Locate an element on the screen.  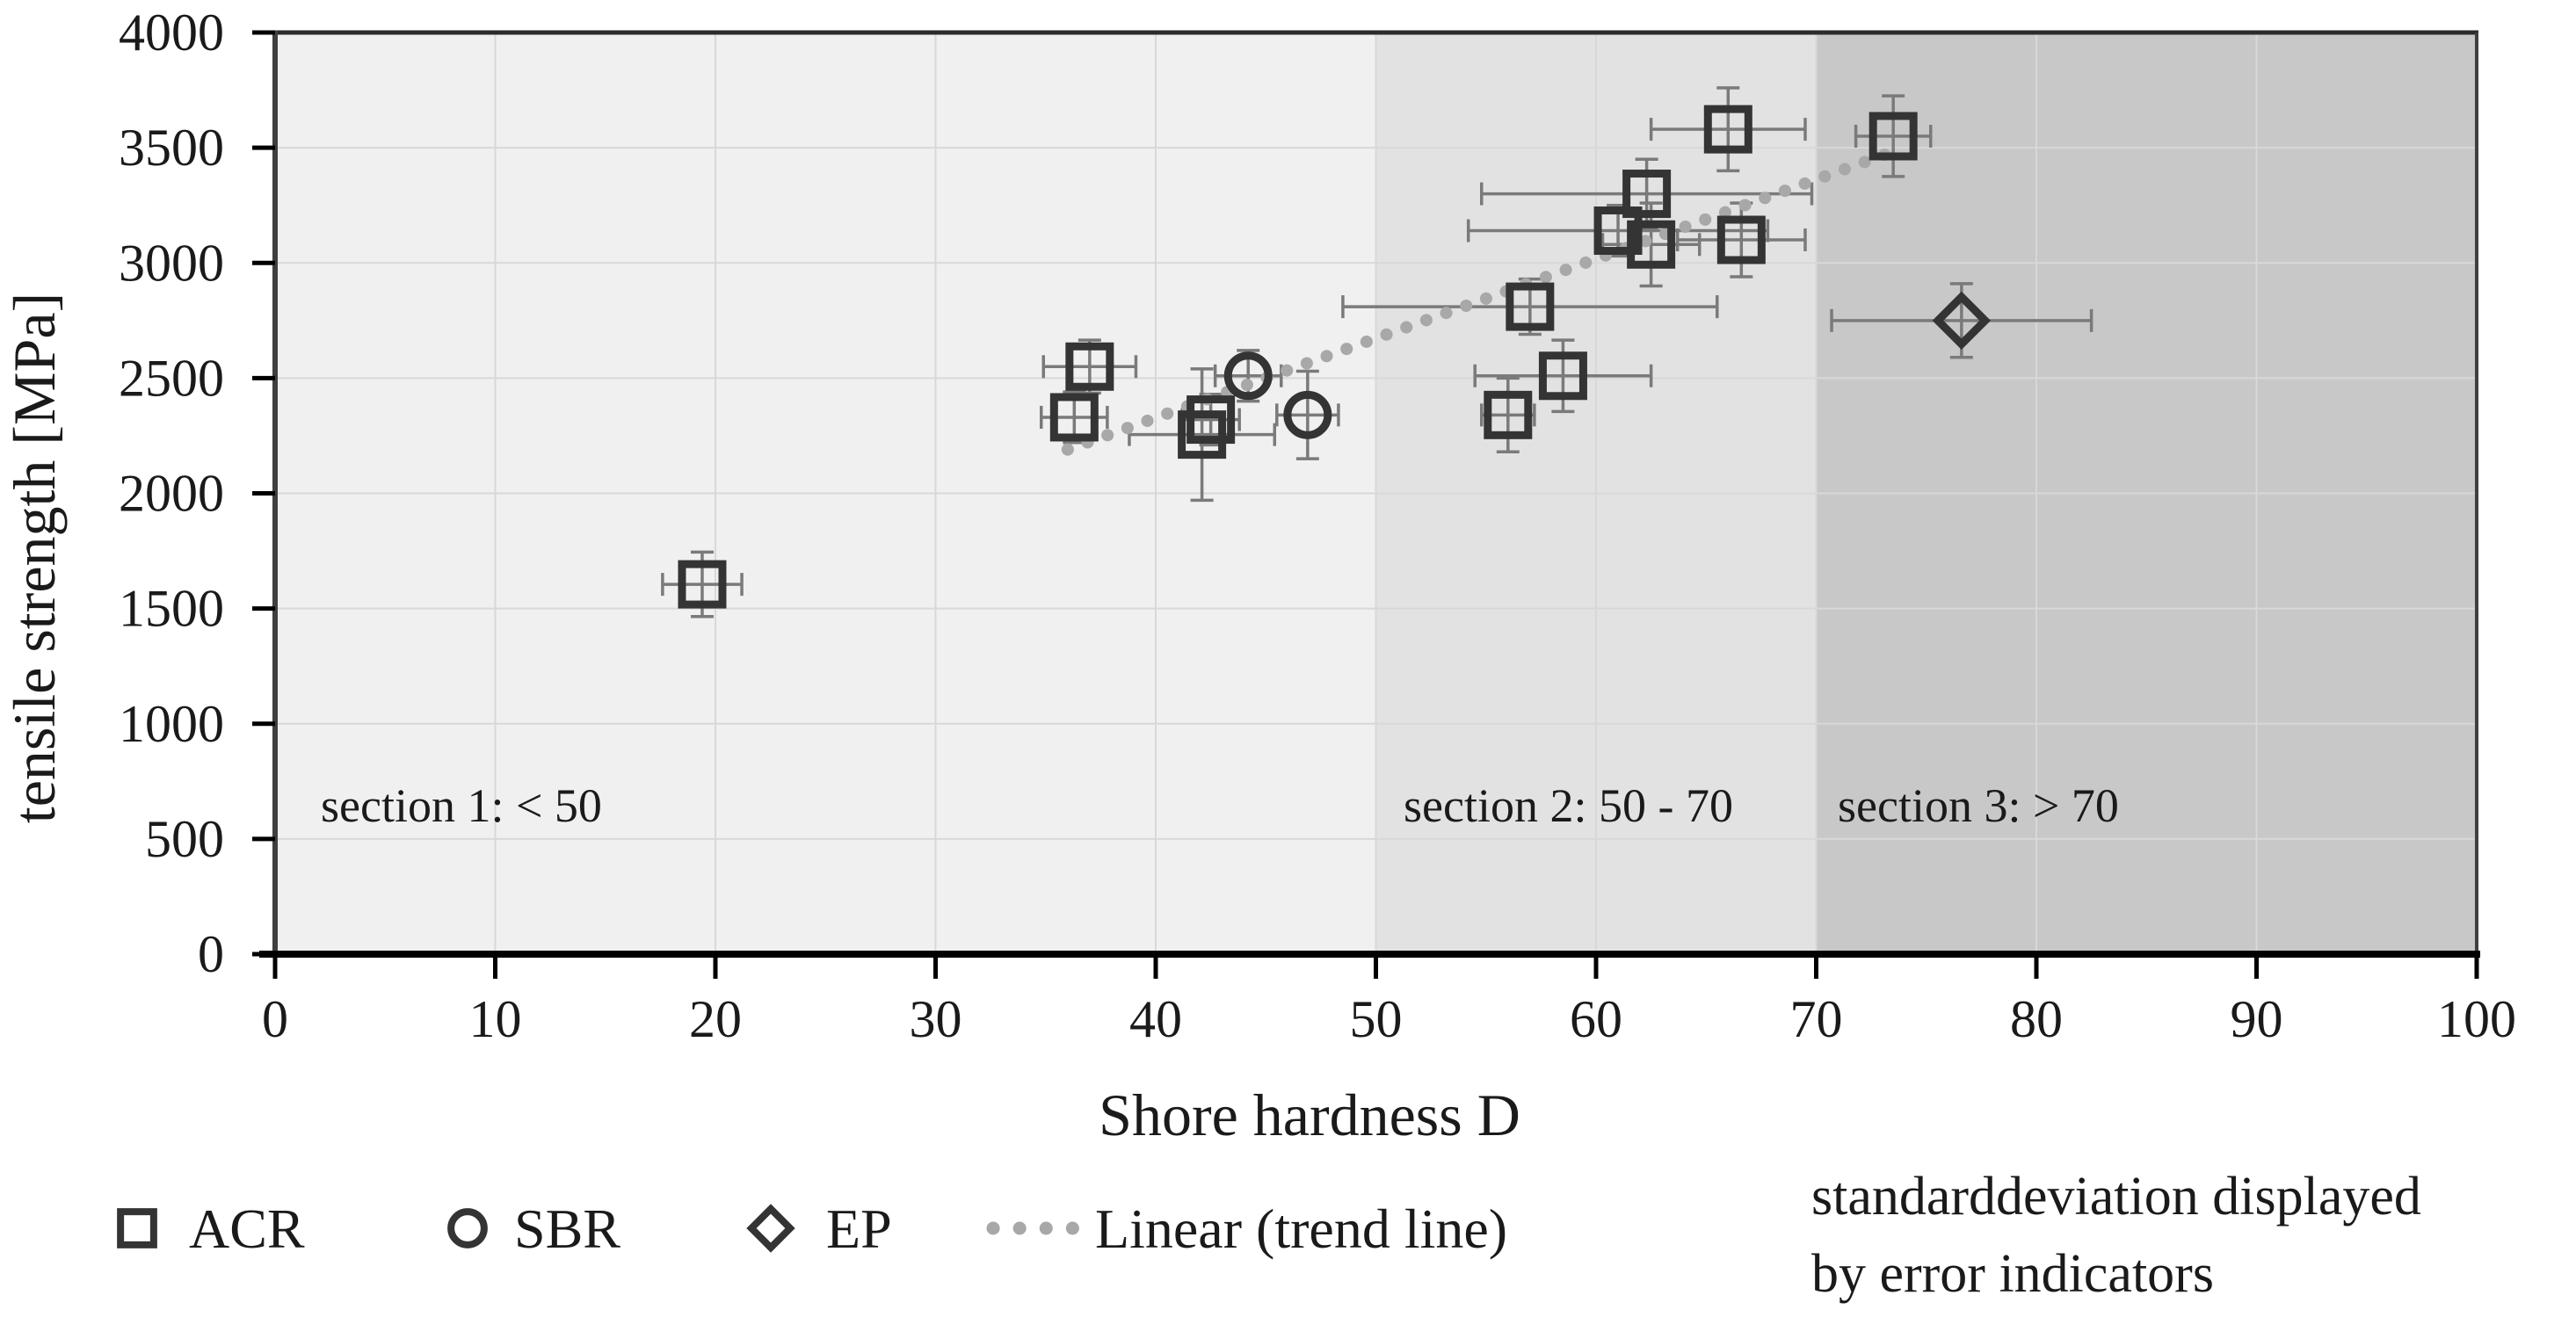
x-axis-title: Shore hardness D is located at coordinates (1309, 1115).